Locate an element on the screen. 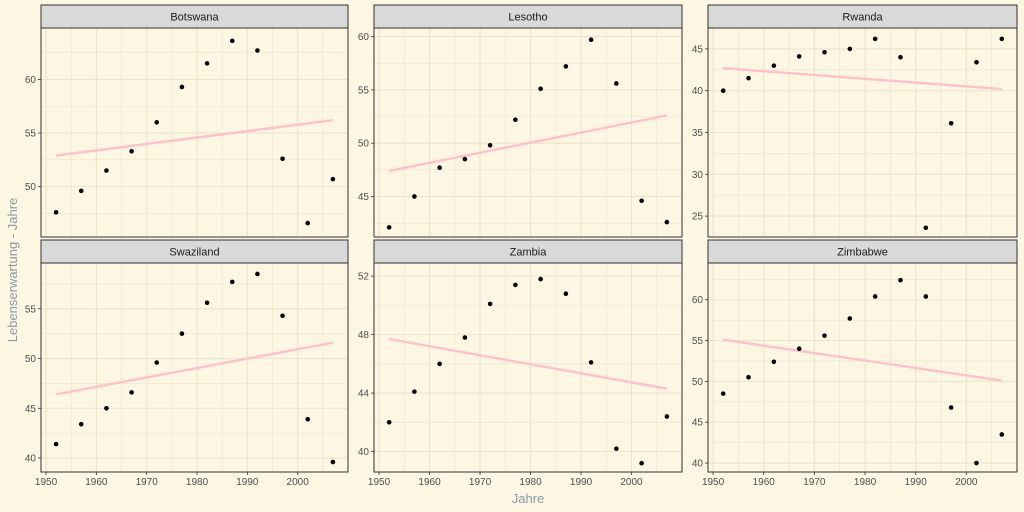 This screenshot has width=1024, height=512. panel-botswana: Botswana 50 55 60 is located at coordinates (187, 121).